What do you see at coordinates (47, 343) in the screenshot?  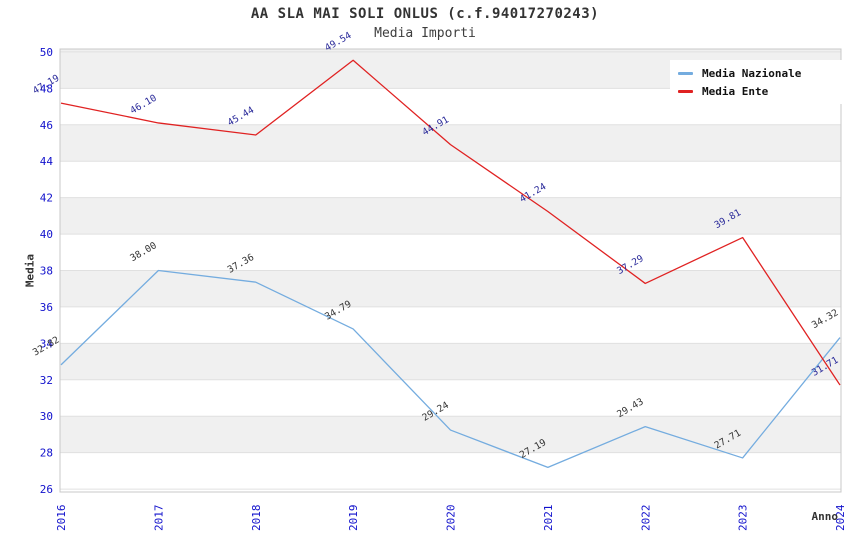 I see `y-tick-label: 34` at bounding box center [47, 343].